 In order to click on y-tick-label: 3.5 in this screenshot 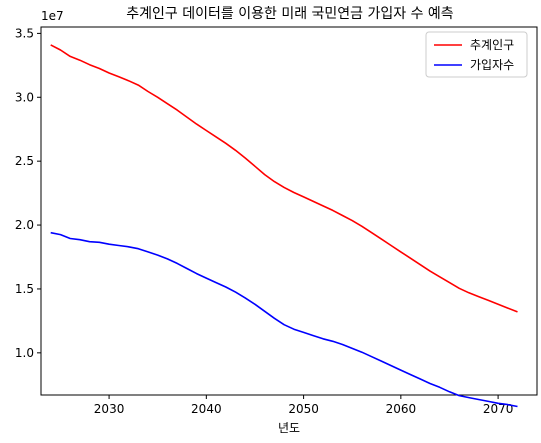, I will do `click(24, 33)`.